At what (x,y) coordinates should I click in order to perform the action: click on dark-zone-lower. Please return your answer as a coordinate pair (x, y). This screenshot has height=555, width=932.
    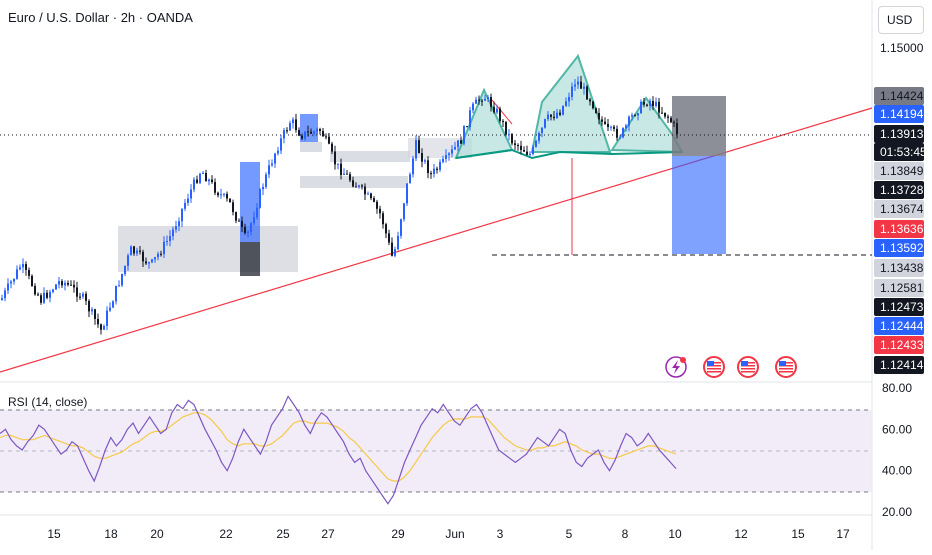
    Looking at the image, I should click on (250, 259).